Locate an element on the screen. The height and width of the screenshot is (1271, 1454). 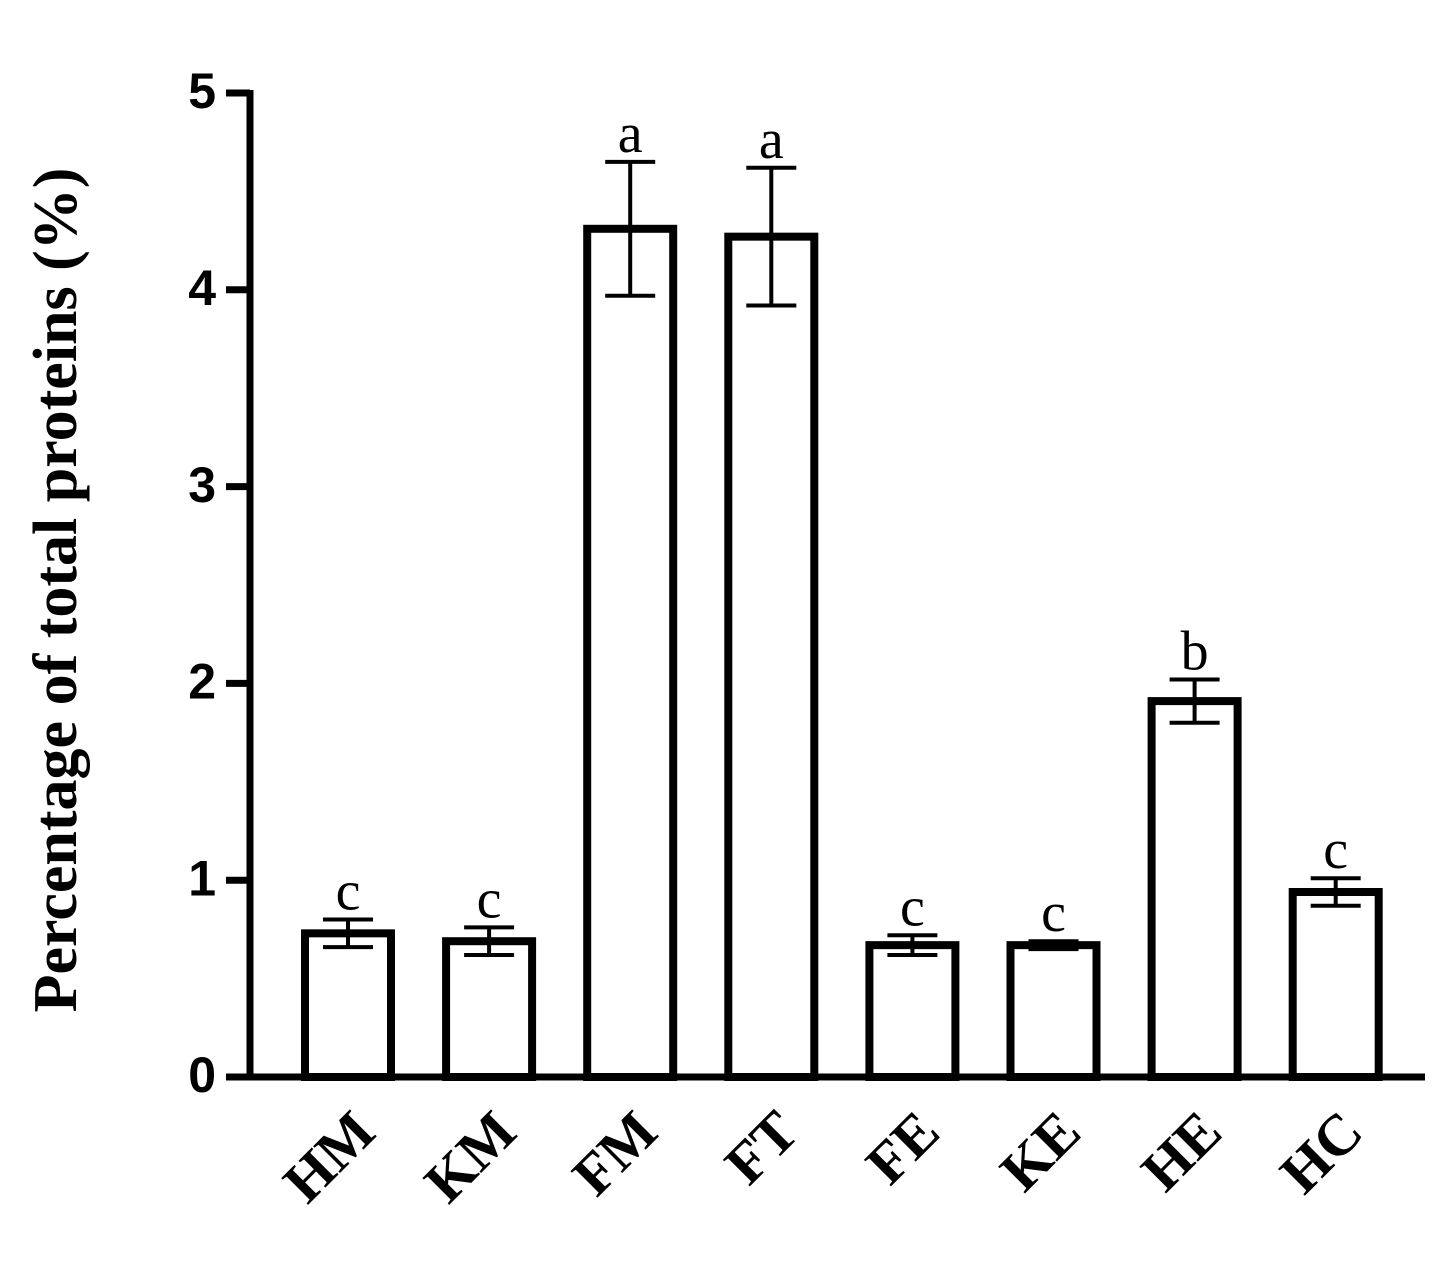
y-tick-label: 3 is located at coordinates (202, 485).